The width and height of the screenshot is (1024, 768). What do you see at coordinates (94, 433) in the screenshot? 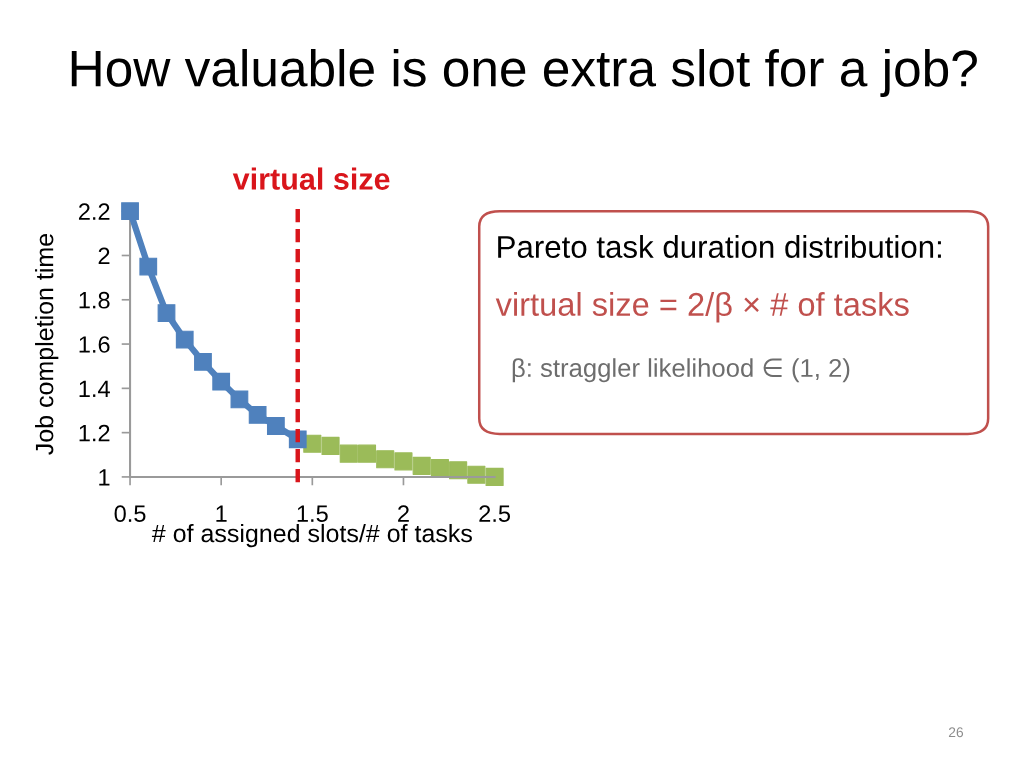
I see `y-tick-label: 1.2` at bounding box center [94, 433].